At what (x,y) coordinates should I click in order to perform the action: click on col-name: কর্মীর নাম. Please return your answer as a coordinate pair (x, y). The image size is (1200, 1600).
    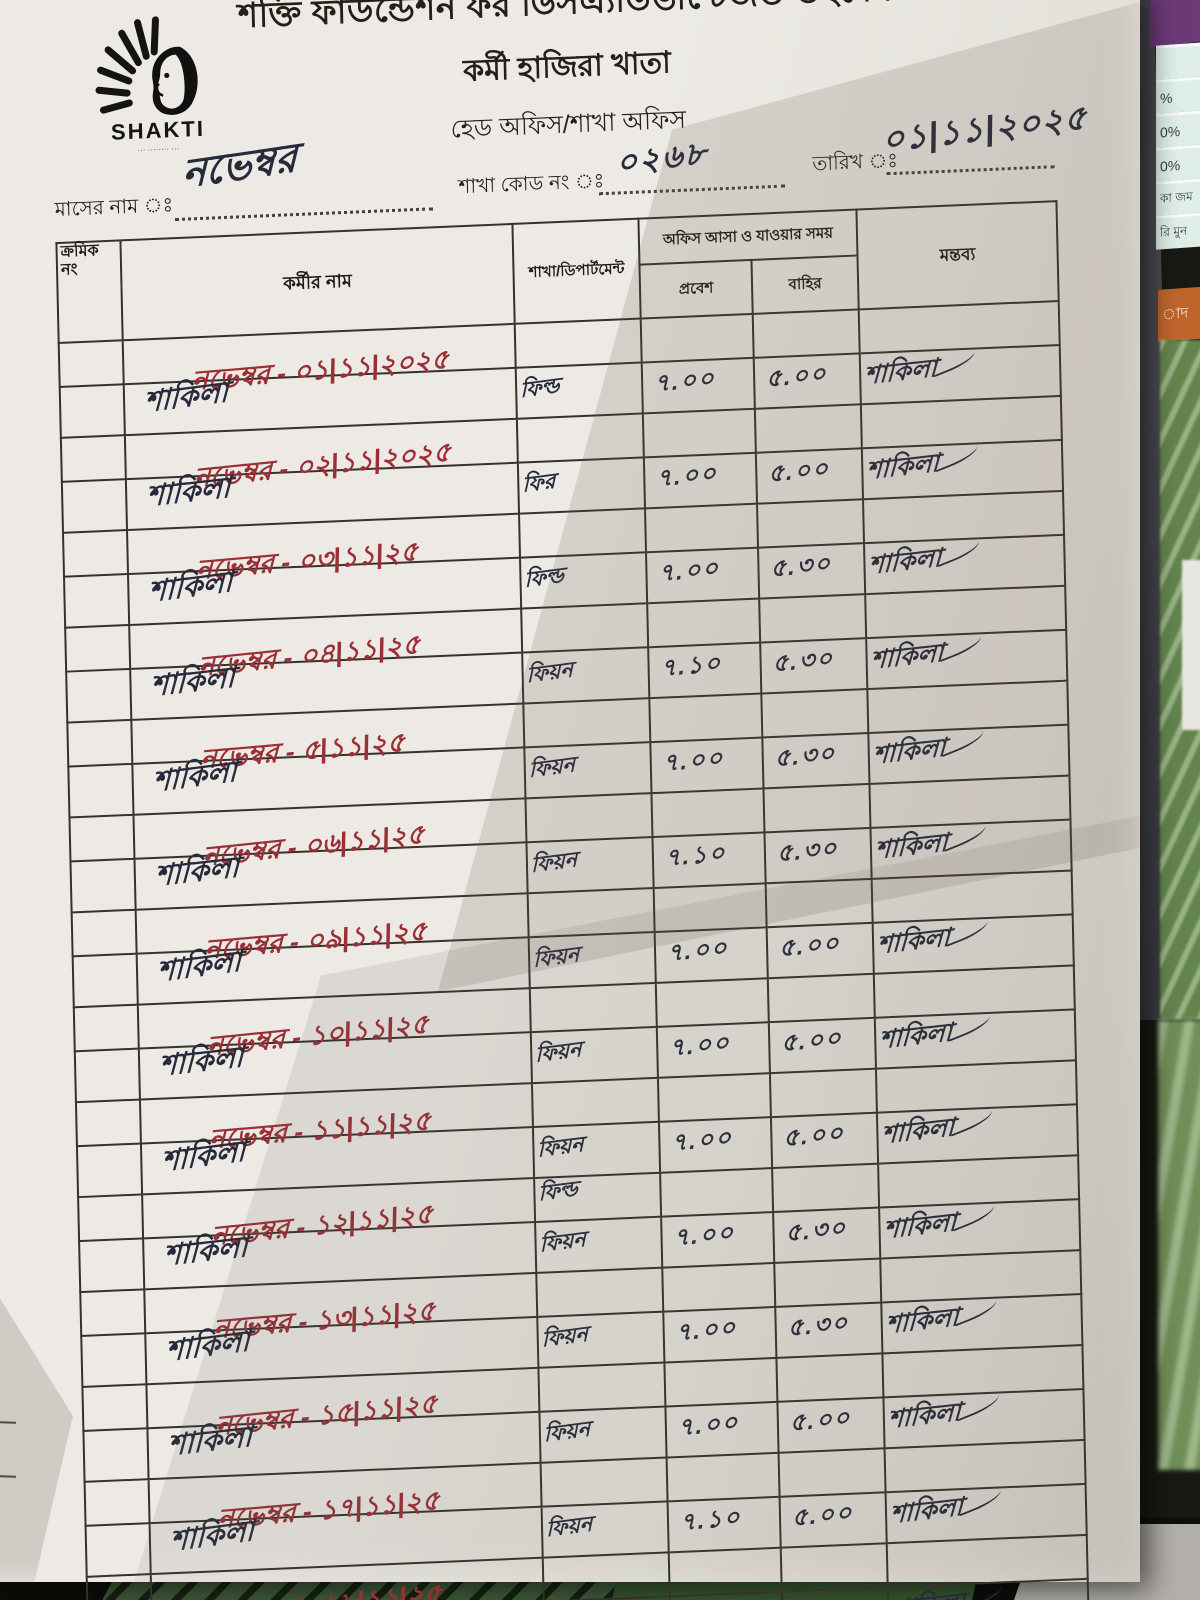
    Looking at the image, I should click on (317, 282).